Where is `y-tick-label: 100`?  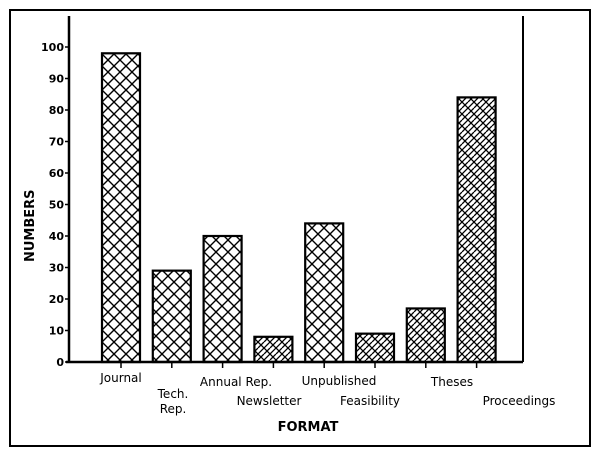
y-tick-label: 100 is located at coordinates (52, 47).